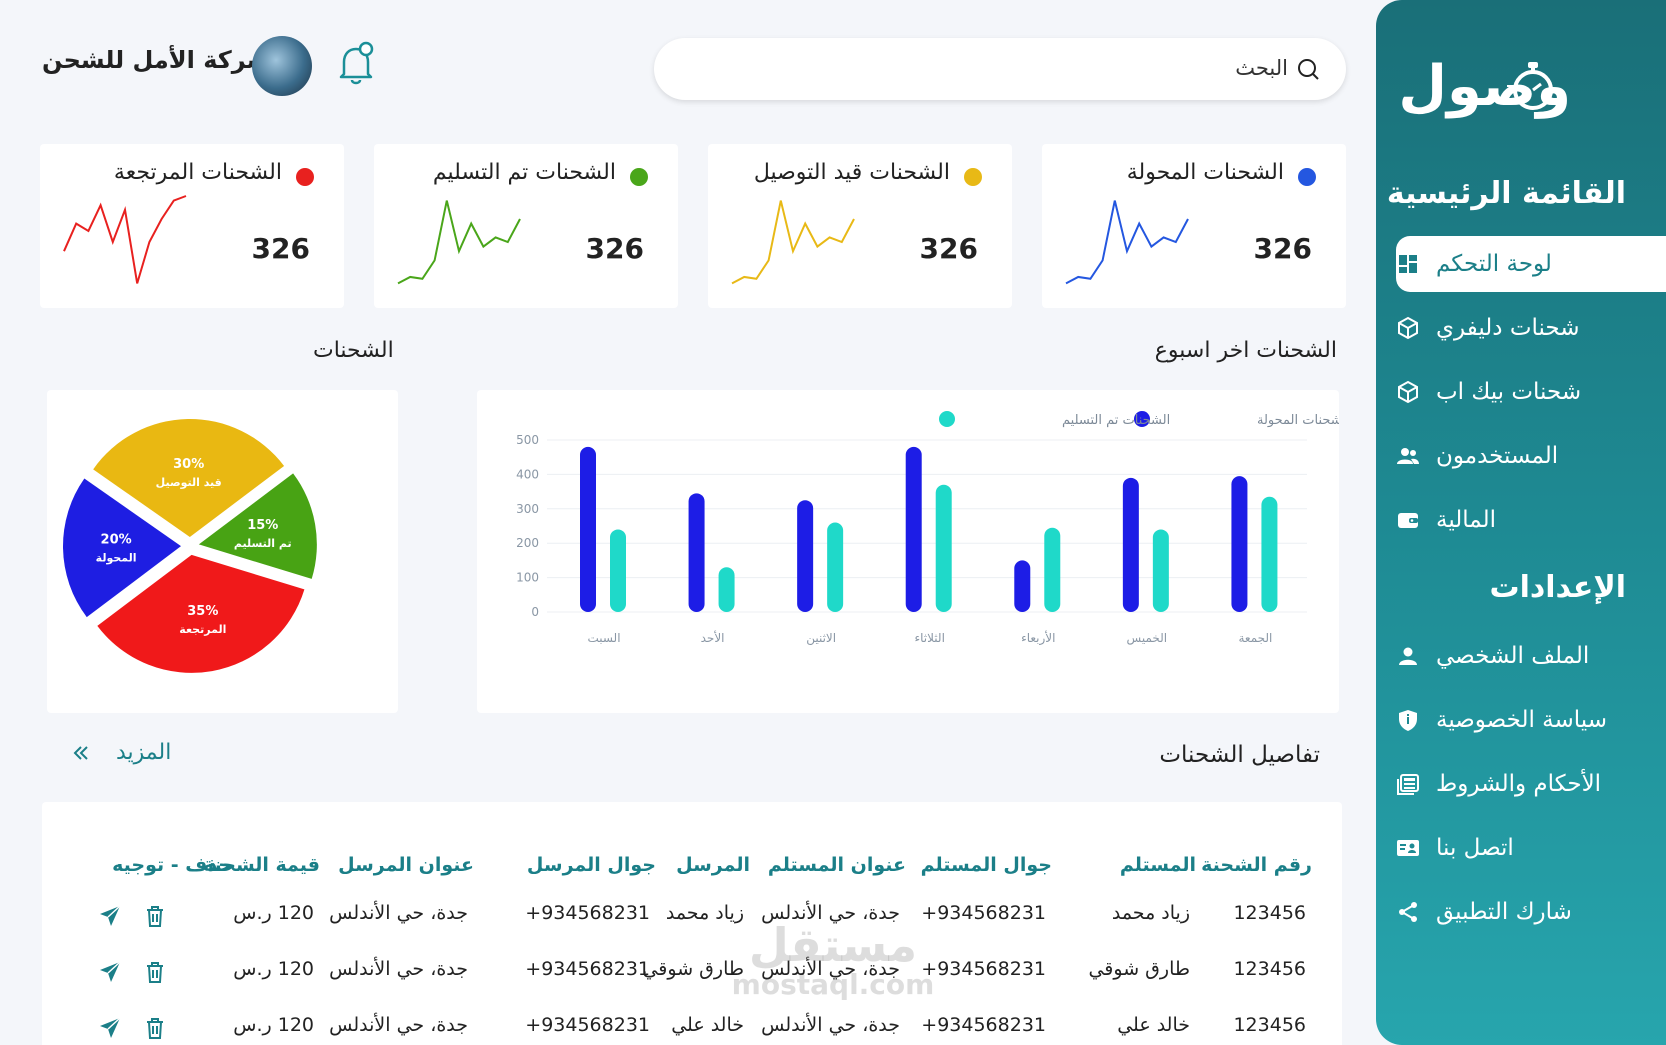 This screenshot has height=1045, width=1666. Describe the element at coordinates (1509, 392) in the screenshot. I see `sidebar-item-label: شحنات بيك اب` at that location.